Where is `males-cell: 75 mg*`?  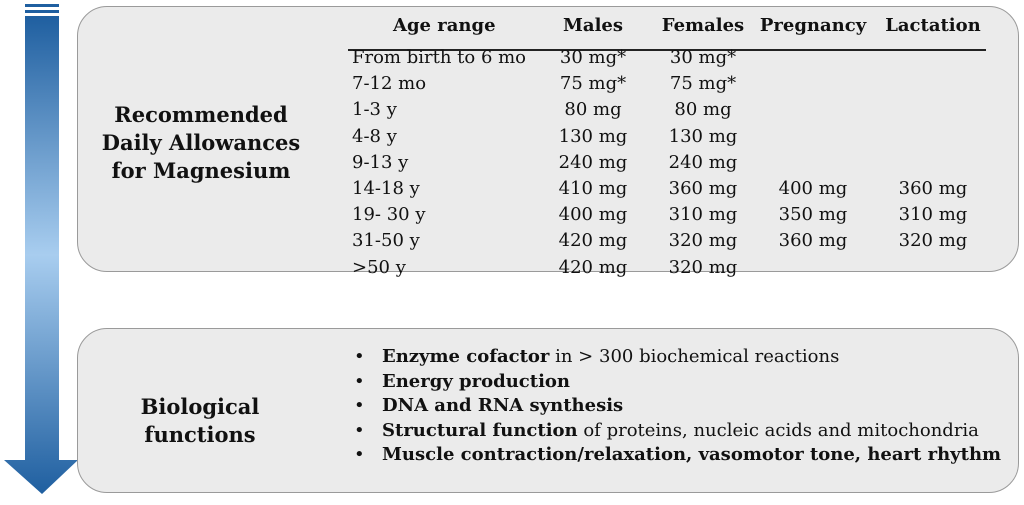 males-cell: 75 mg* is located at coordinates (593, 84).